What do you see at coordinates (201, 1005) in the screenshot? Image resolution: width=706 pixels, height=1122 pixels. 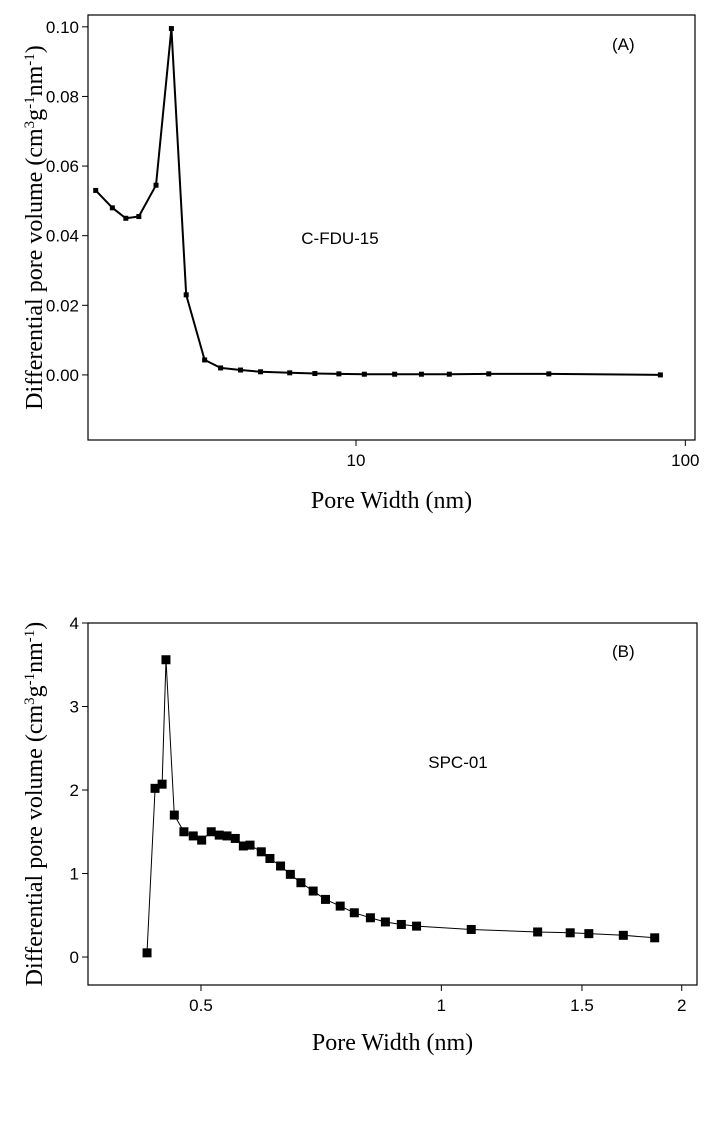 I see `x-tick-label: 0.5` at bounding box center [201, 1005].